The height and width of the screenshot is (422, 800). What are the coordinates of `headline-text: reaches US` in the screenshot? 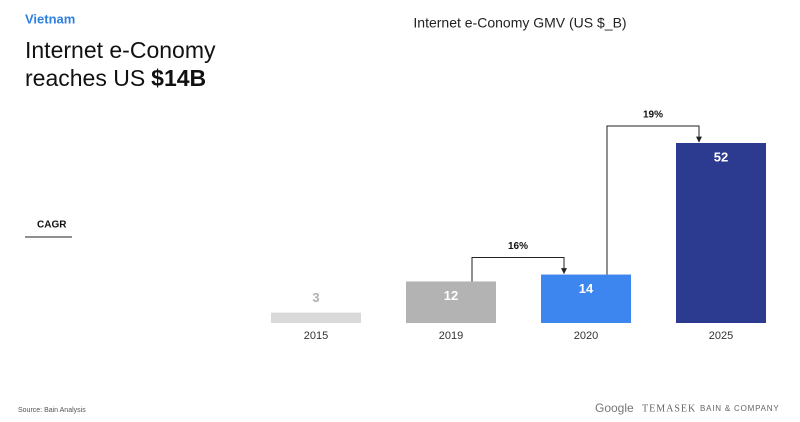 It's located at (85, 78).